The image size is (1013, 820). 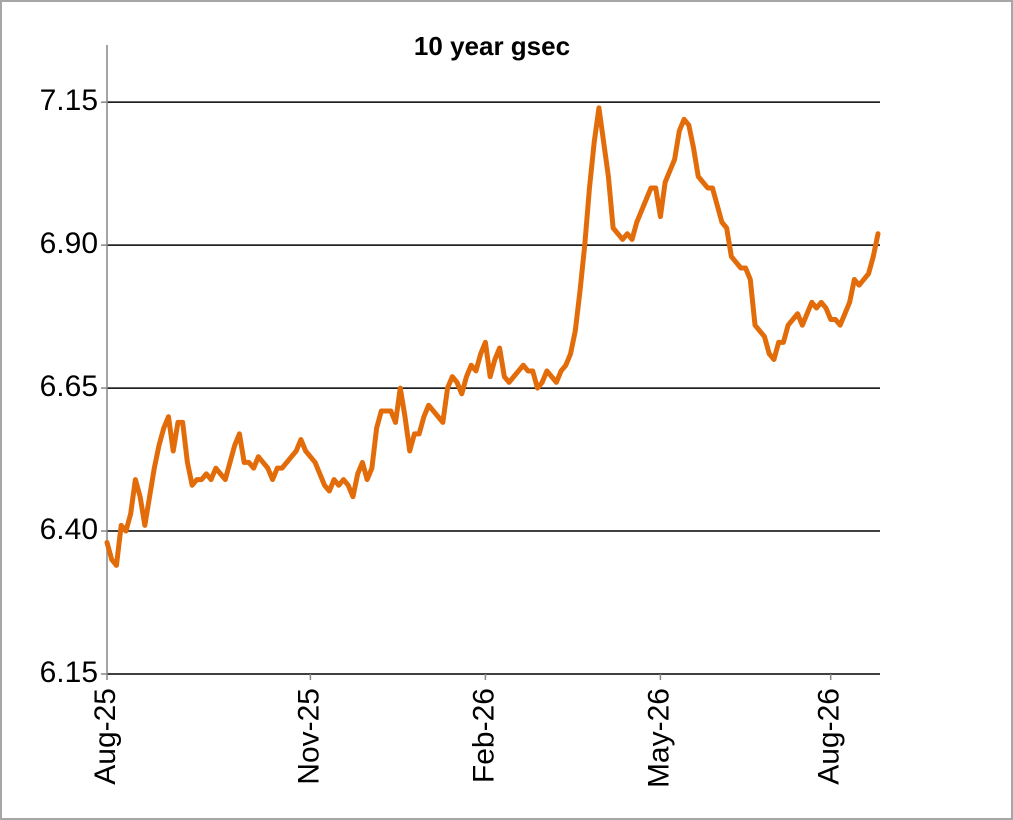 What do you see at coordinates (483, 735) in the screenshot?
I see `x-tick-label: Feb-26` at bounding box center [483, 735].